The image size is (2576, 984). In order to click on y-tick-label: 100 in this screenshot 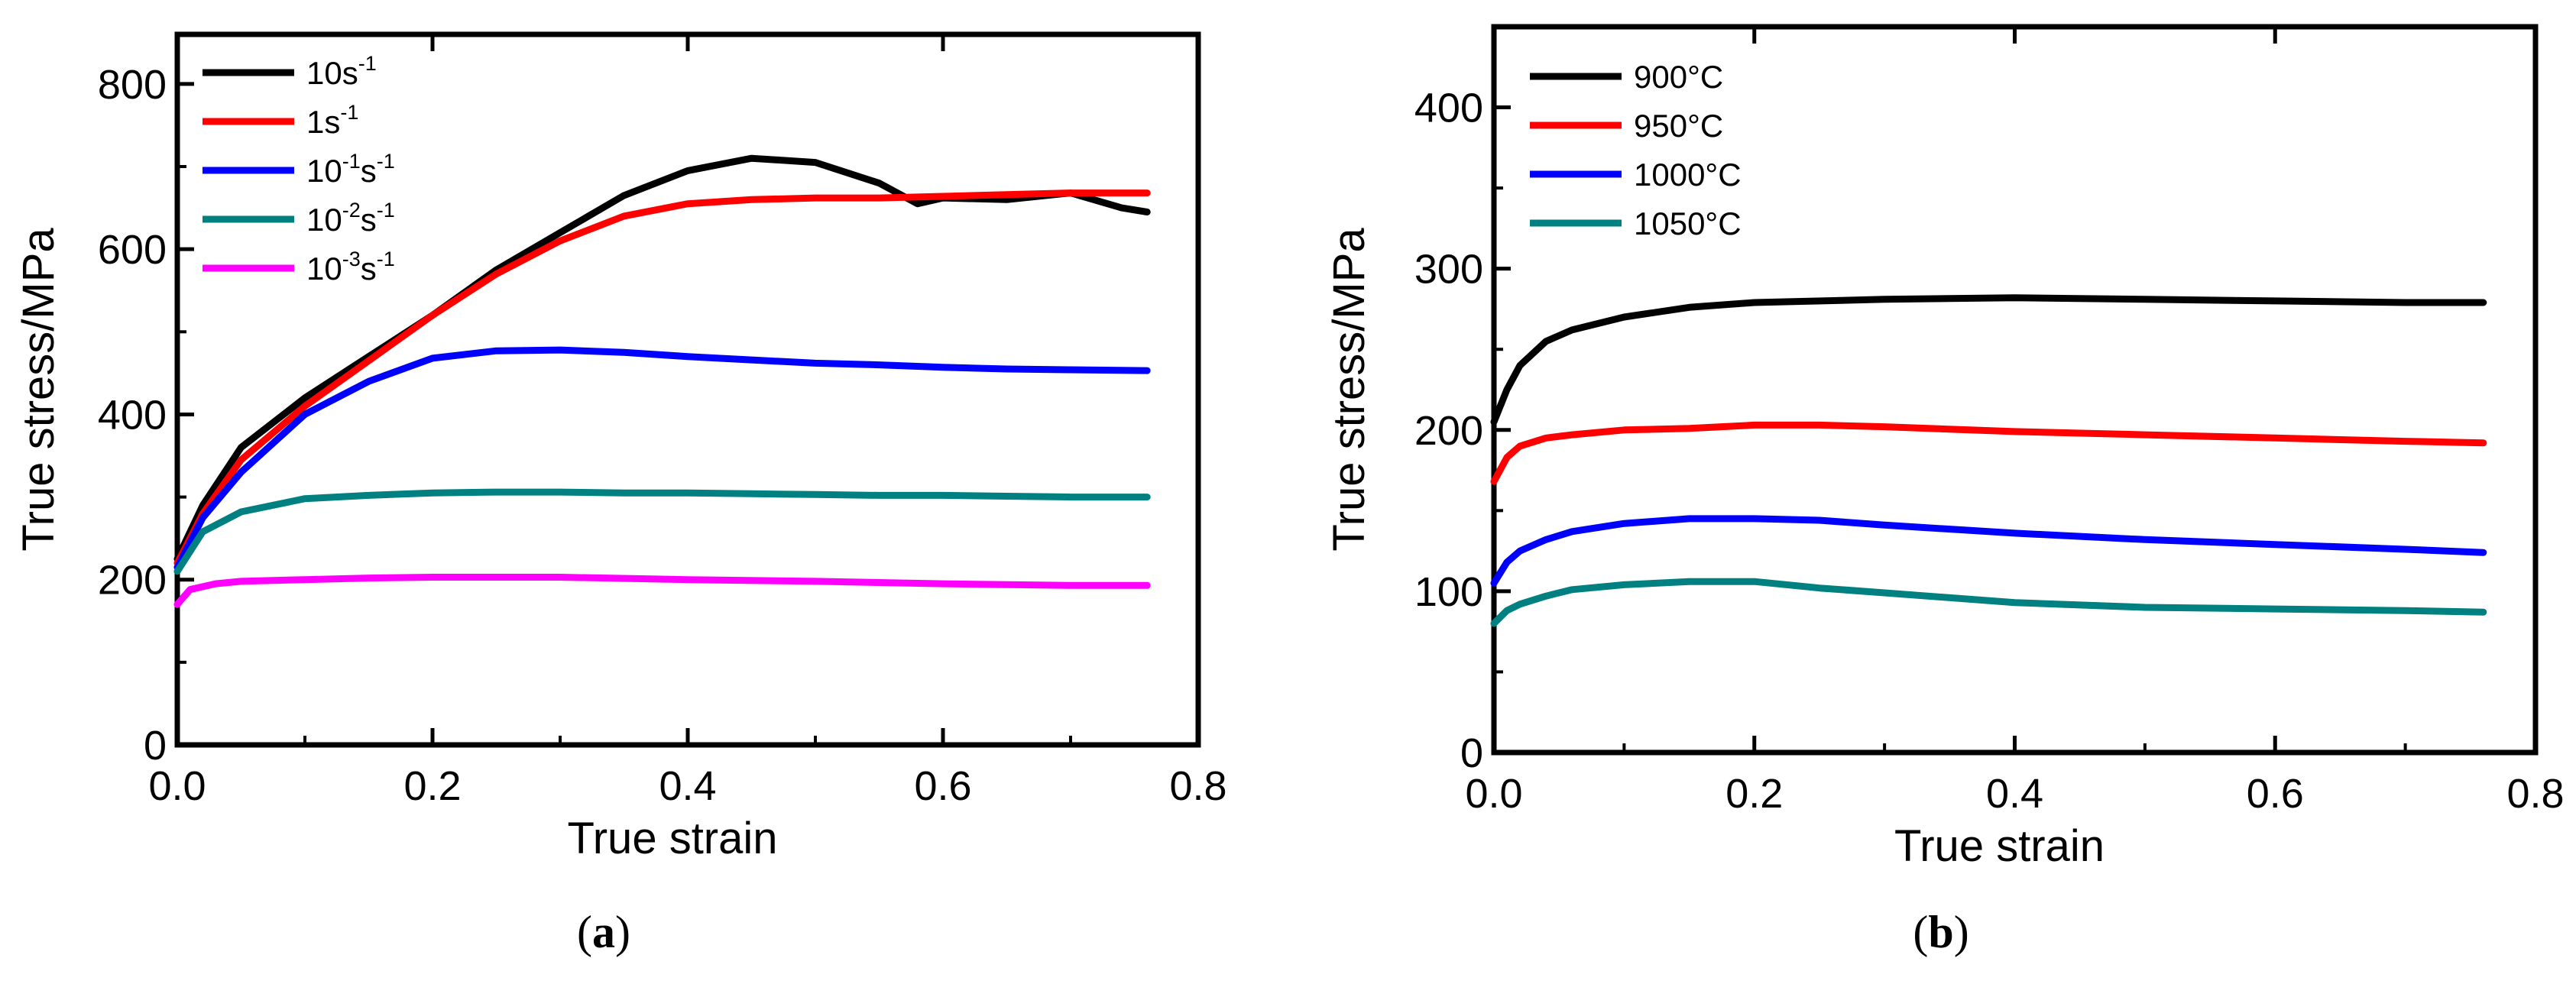, I will do `click(1448, 592)`.